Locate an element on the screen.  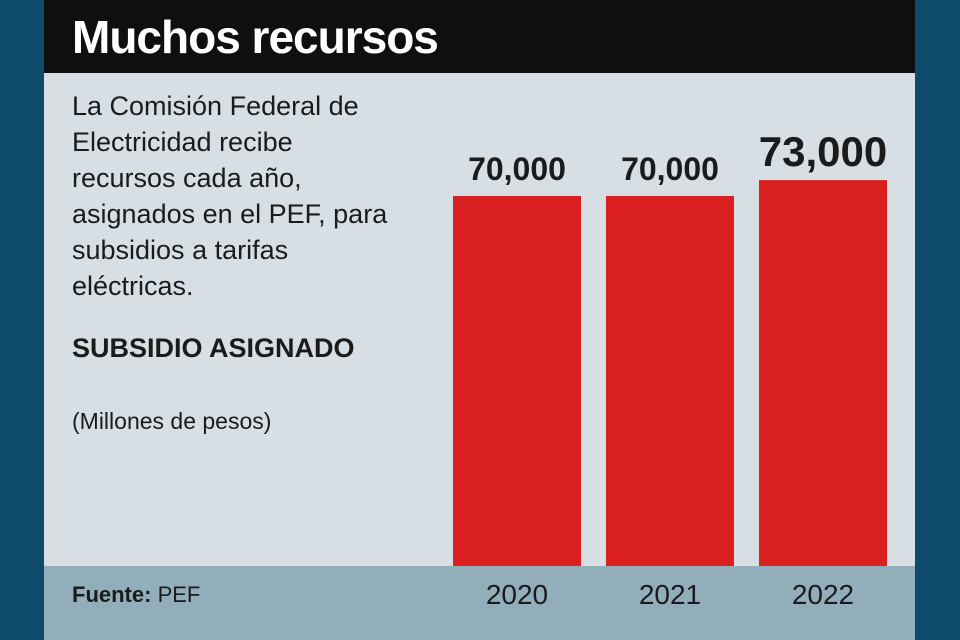
source-line: Fuente: PEF is located at coordinates (136, 595).